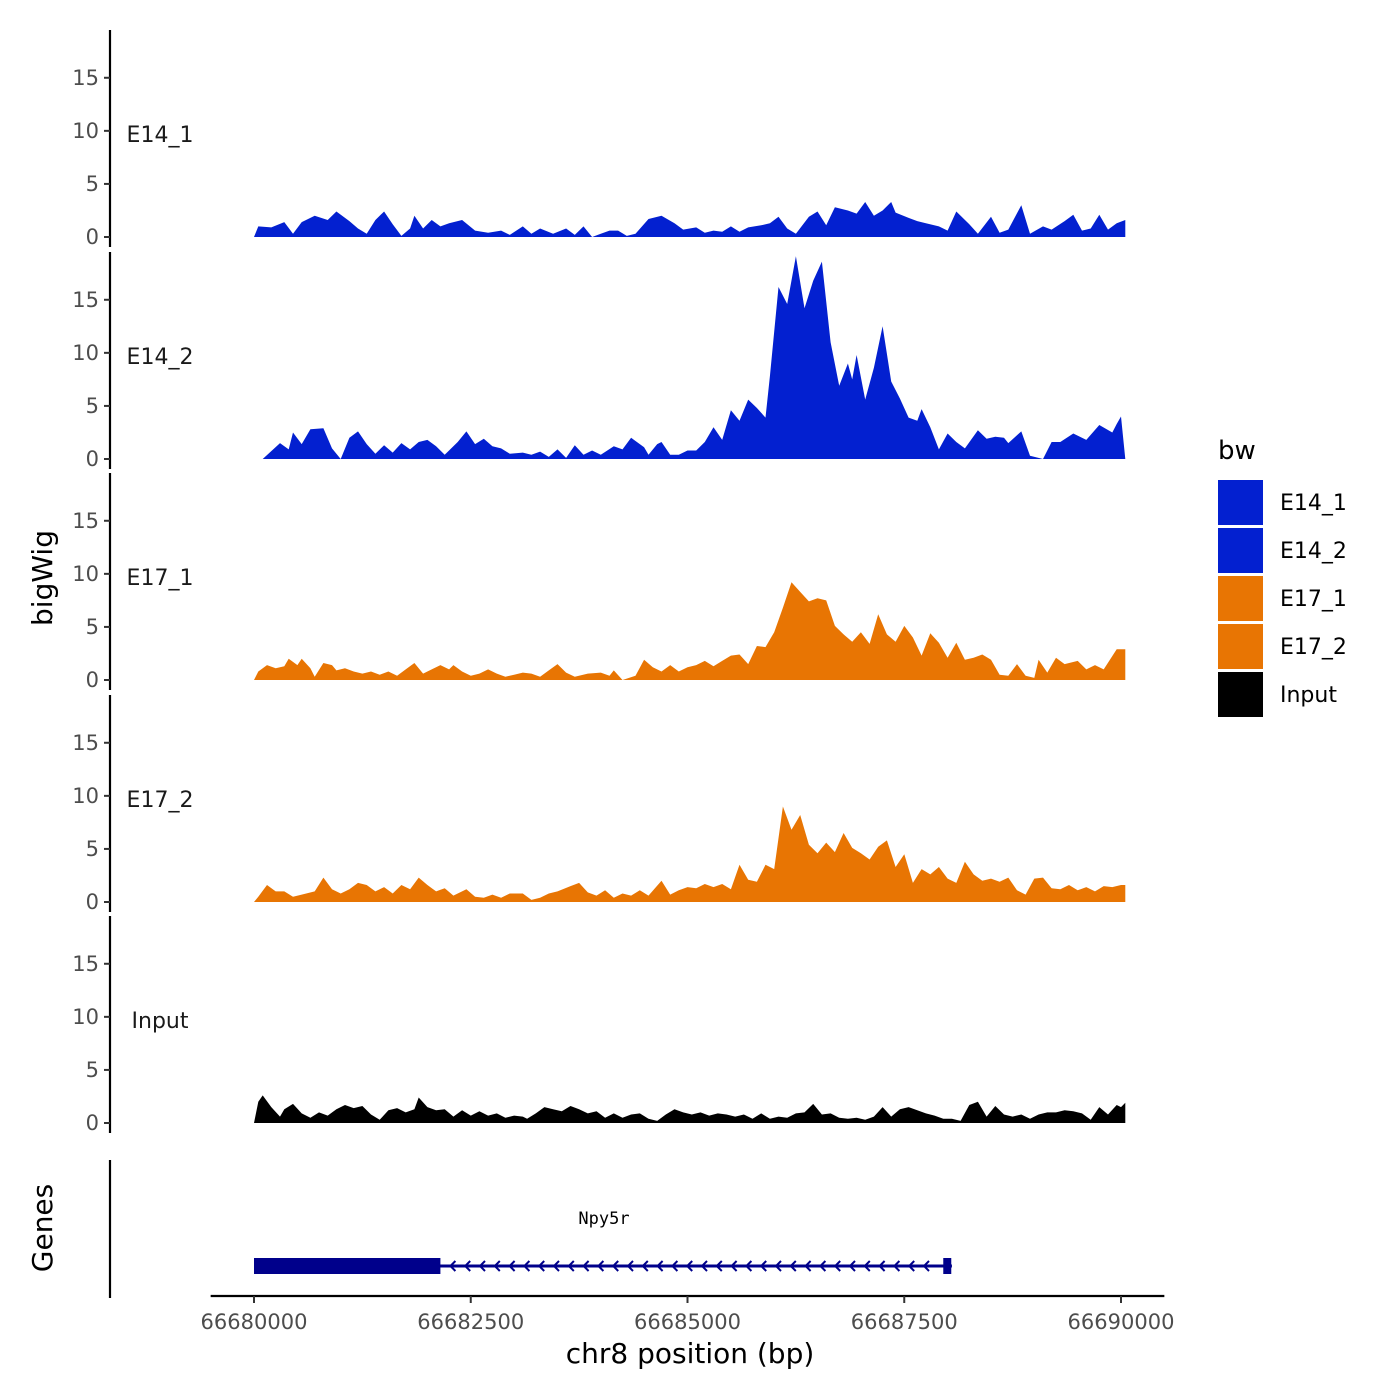 The image size is (1400, 1400). What do you see at coordinates (1121, 1322) in the screenshot?
I see `x-tick-label: 66690000` at bounding box center [1121, 1322].